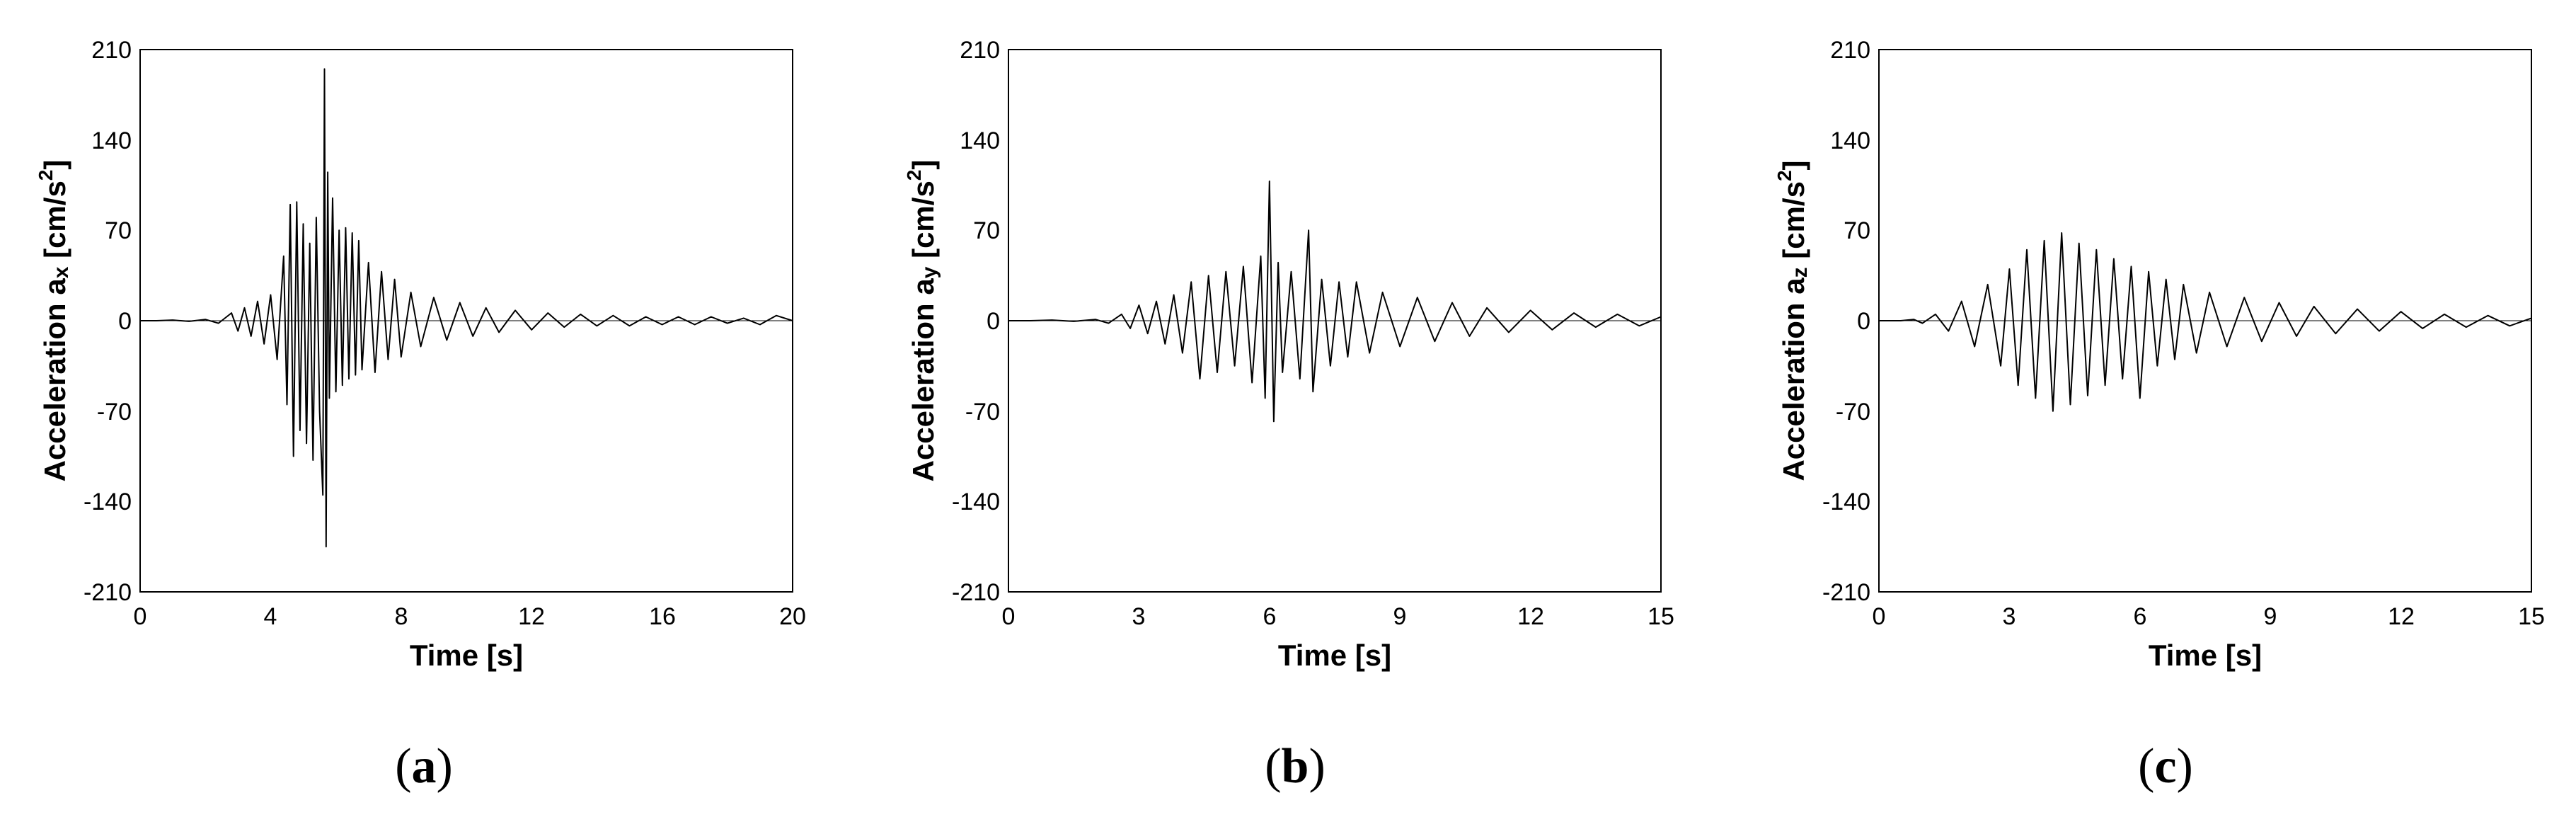  I want to click on panel-label-a: (a), so click(424, 767).